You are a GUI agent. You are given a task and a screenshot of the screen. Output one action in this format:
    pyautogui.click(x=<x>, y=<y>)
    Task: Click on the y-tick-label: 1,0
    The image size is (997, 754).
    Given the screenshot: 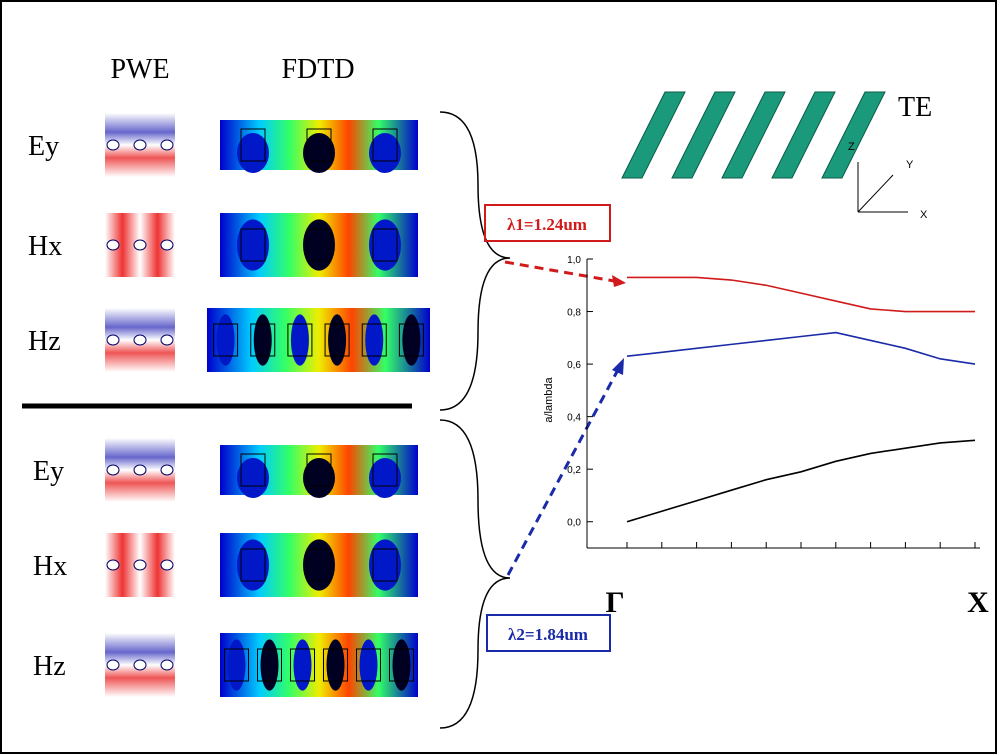 What is the action you would take?
    pyautogui.click(x=574, y=260)
    